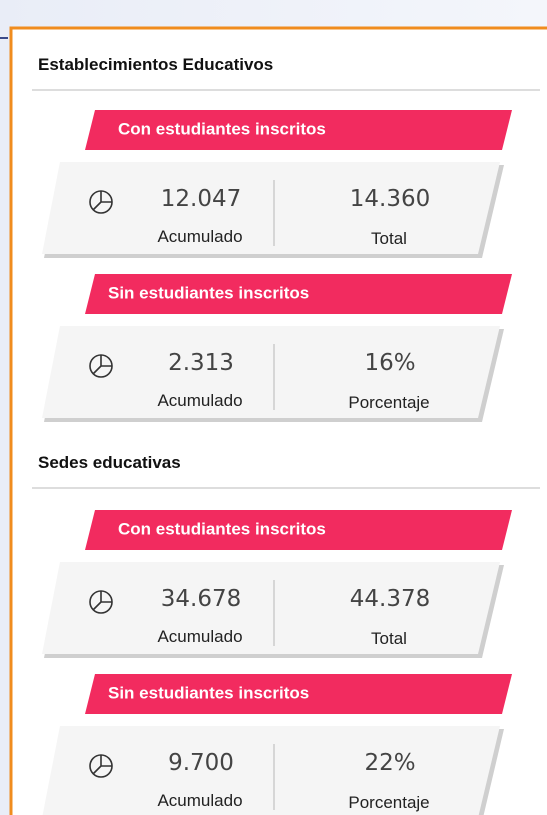  I want to click on value: 16%, so click(389, 363).